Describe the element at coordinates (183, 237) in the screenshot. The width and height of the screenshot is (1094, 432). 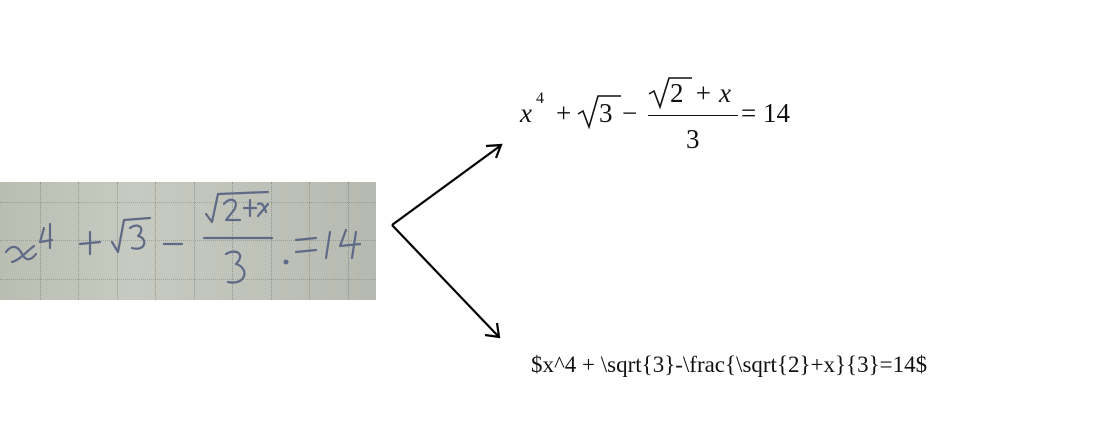
I see `handwritten-strokes` at that location.